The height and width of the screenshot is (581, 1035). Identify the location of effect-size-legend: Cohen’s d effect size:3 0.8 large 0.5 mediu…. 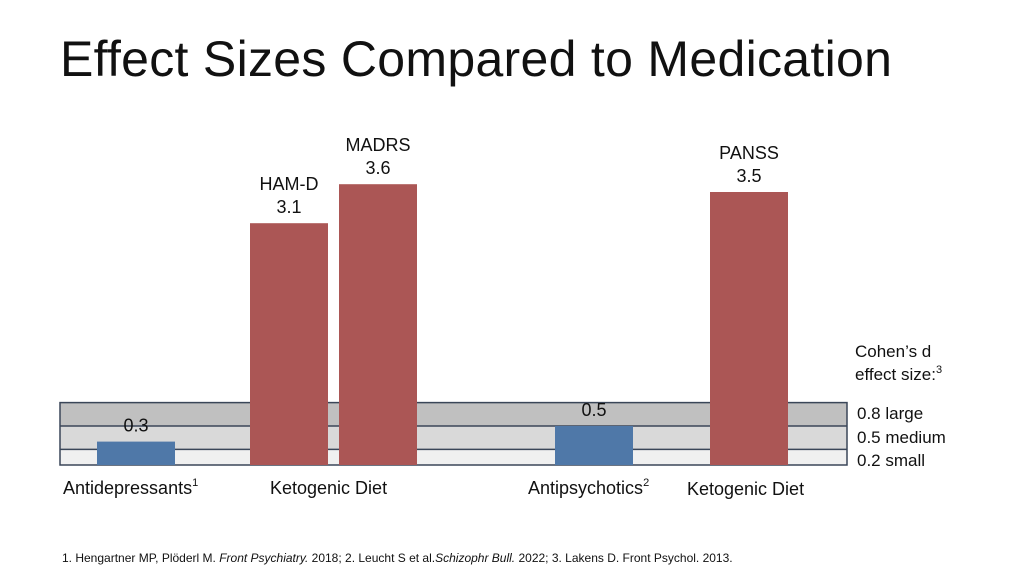
(900, 406).